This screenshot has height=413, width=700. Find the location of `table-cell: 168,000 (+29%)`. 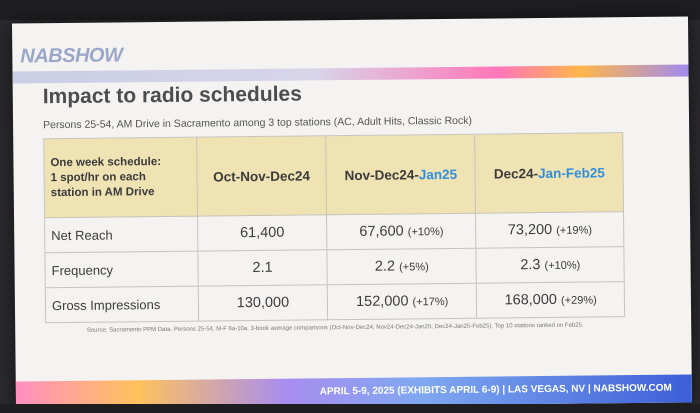

table-cell: 168,000 (+29%) is located at coordinates (550, 300).